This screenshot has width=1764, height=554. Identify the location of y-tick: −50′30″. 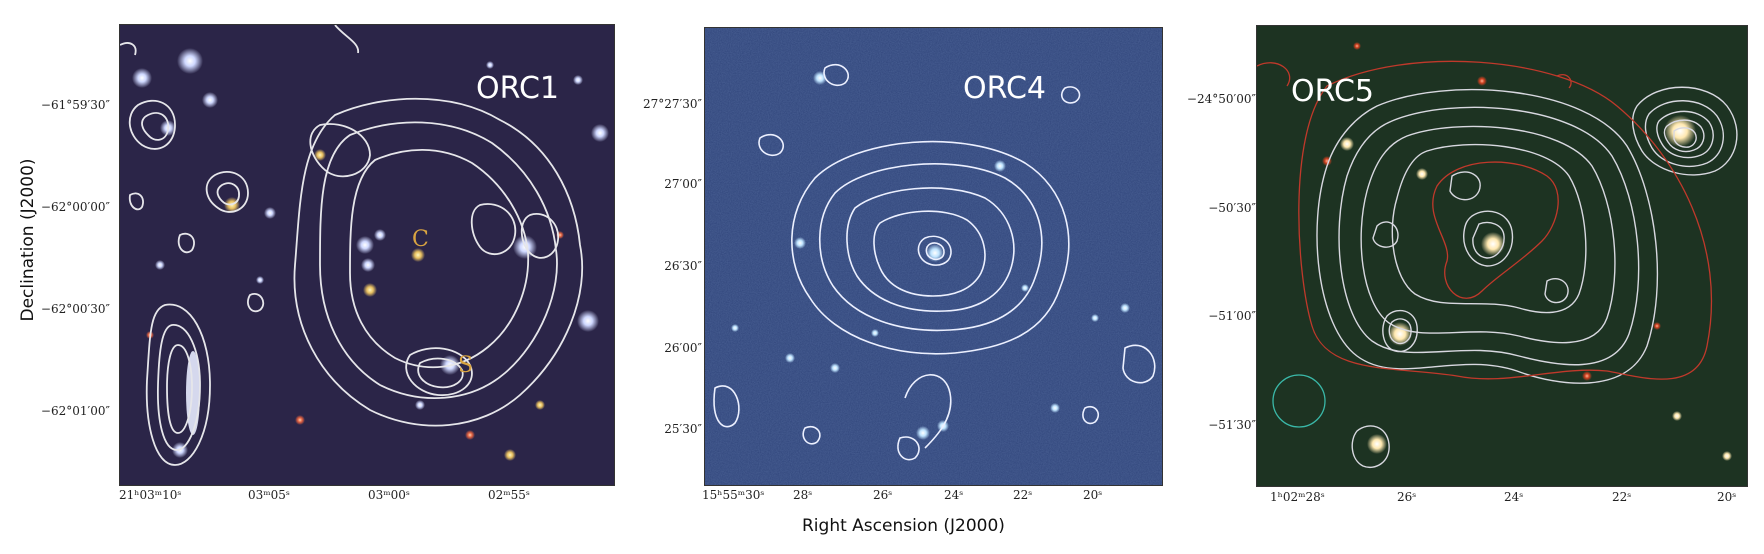
(1232, 208).